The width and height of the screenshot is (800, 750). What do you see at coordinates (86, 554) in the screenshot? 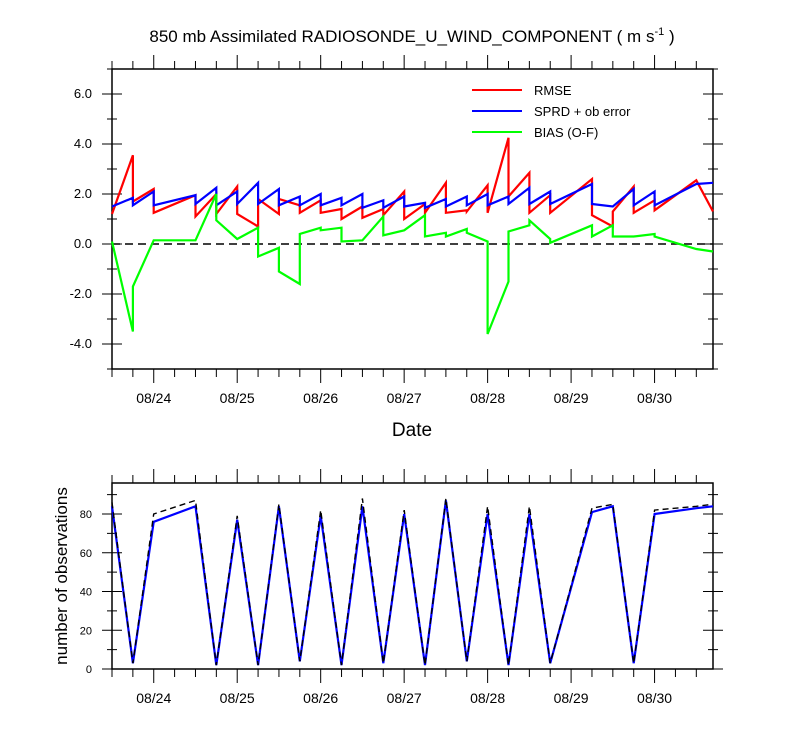
I see `y-tick-label: 60` at bounding box center [86, 554].